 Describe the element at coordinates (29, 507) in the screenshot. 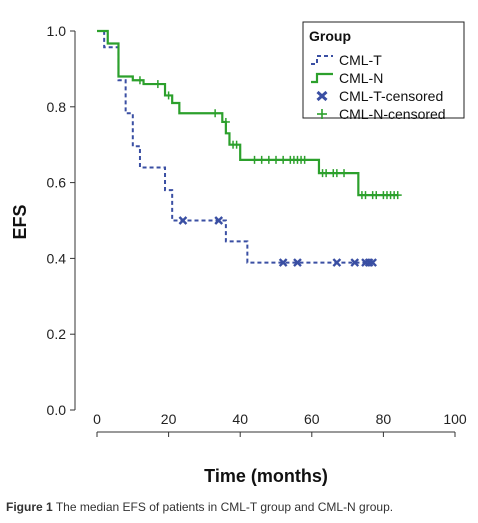

I see `caption-label: Figure 1` at that location.